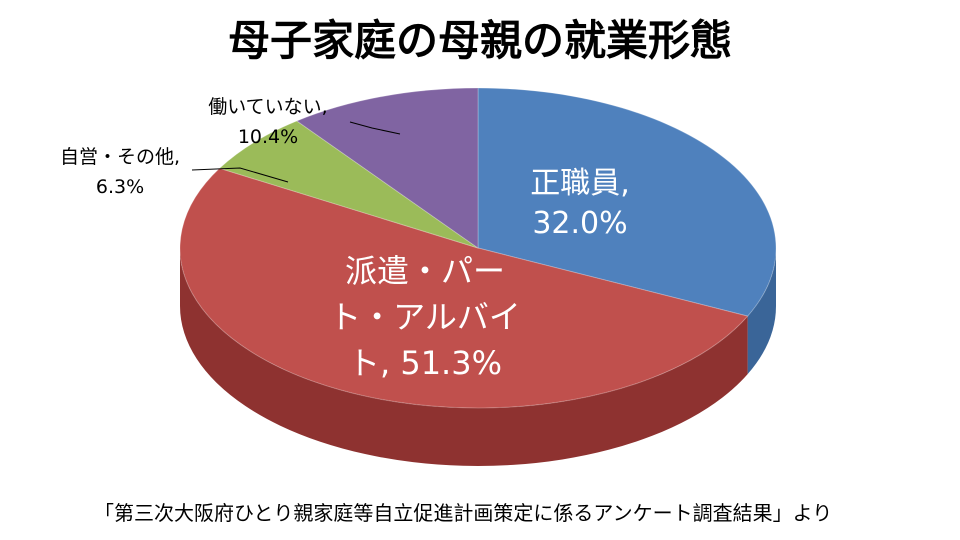 This screenshot has height=540, width=960. I want to click on slice-label-0-line-1: 32.0%, so click(579, 223).